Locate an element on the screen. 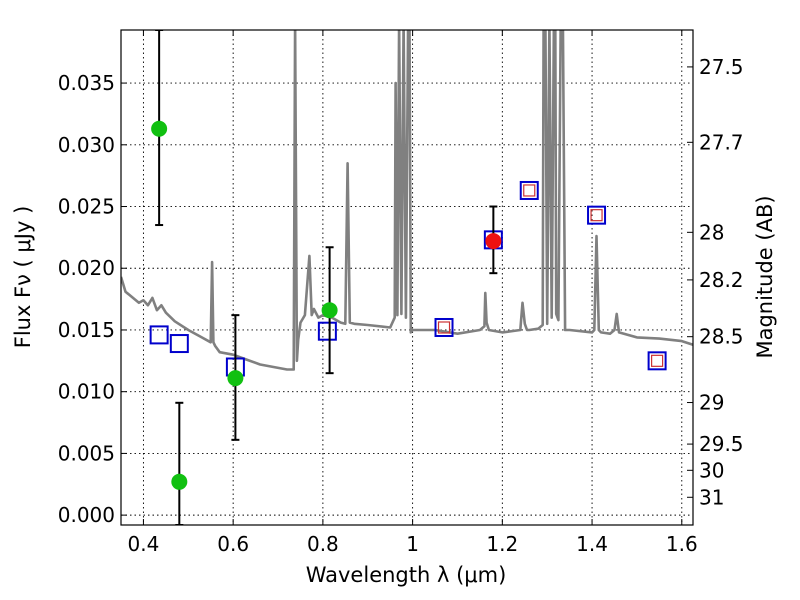 Image resolution: width=800 pixels, height=600 pixels. x-tick-label: 0.4 is located at coordinates (144, 544).